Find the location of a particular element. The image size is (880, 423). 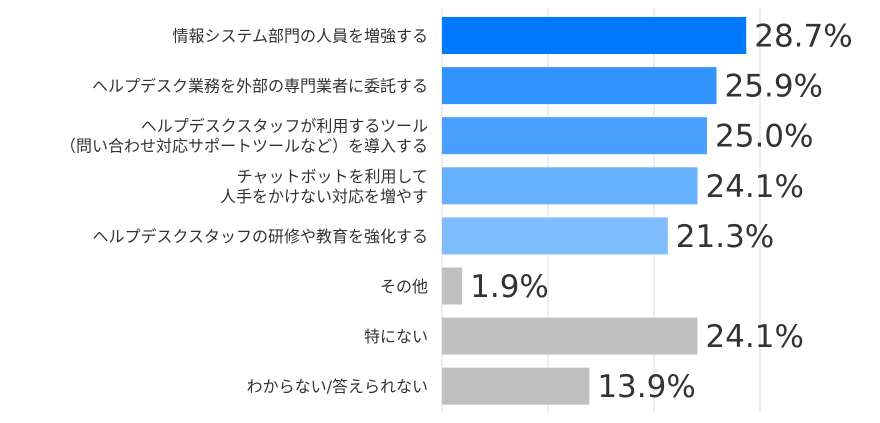

category-label: ヘルプデスクスタッフが利用するツール is located at coordinates (284, 126).